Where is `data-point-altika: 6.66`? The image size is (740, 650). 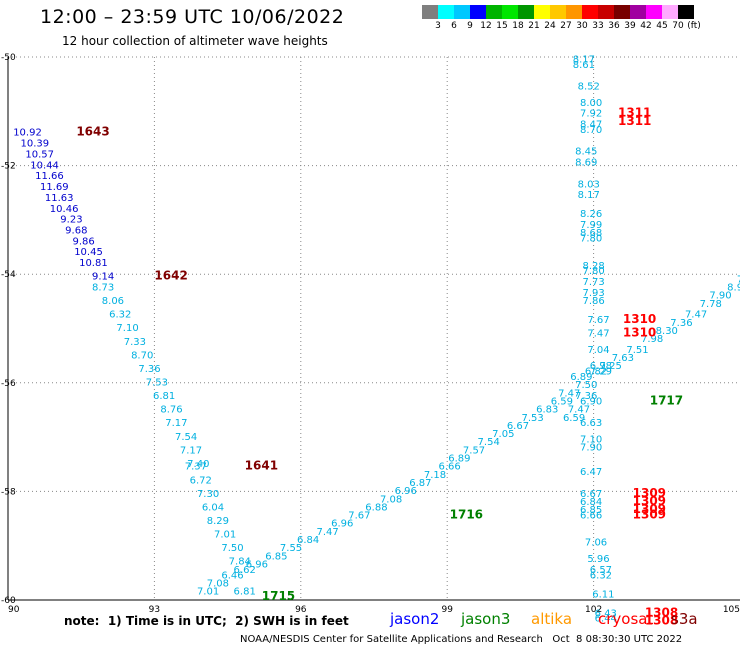 data-point-altika: 6.66 is located at coordinates (591, 516).